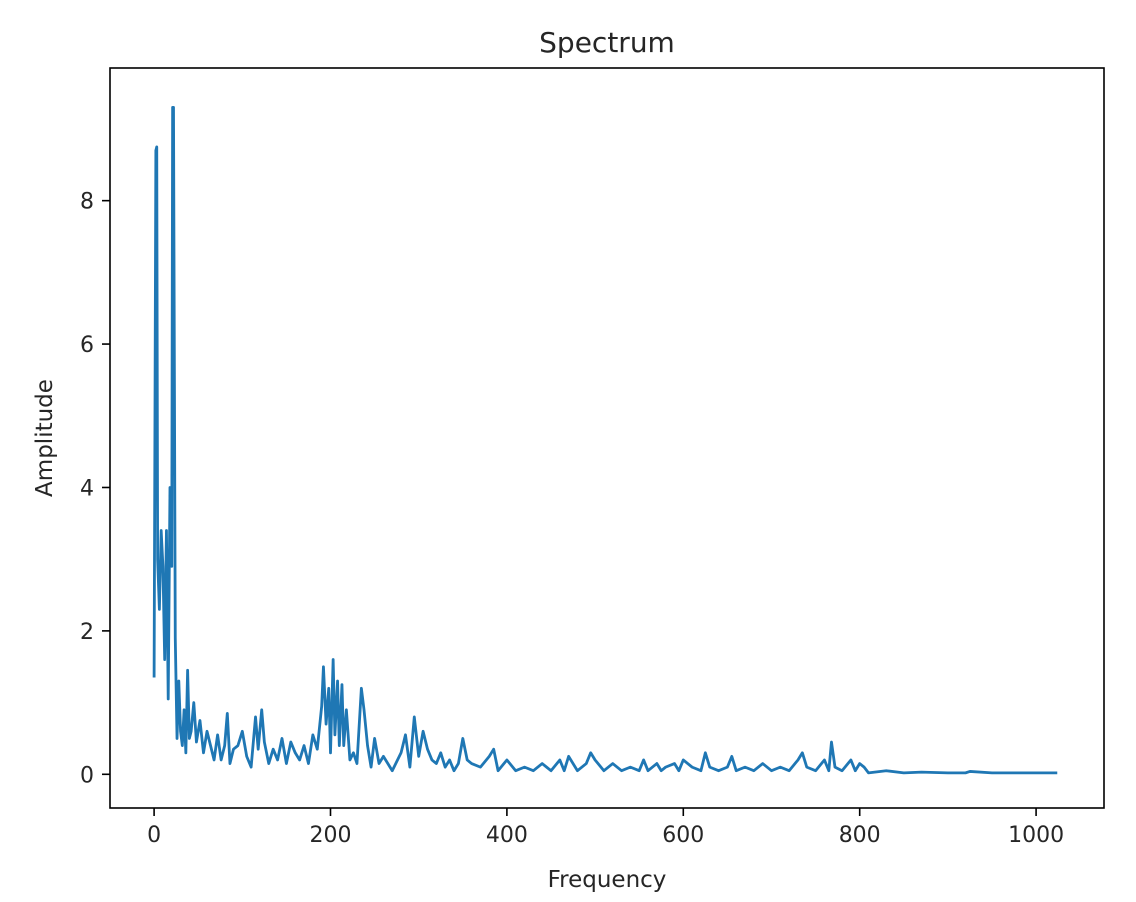 This screenshot has height=902, width=1136. Describe the element at coordinates (45, 438) in the screenshot. I see `y-axis-title: Amplitude` at that location.